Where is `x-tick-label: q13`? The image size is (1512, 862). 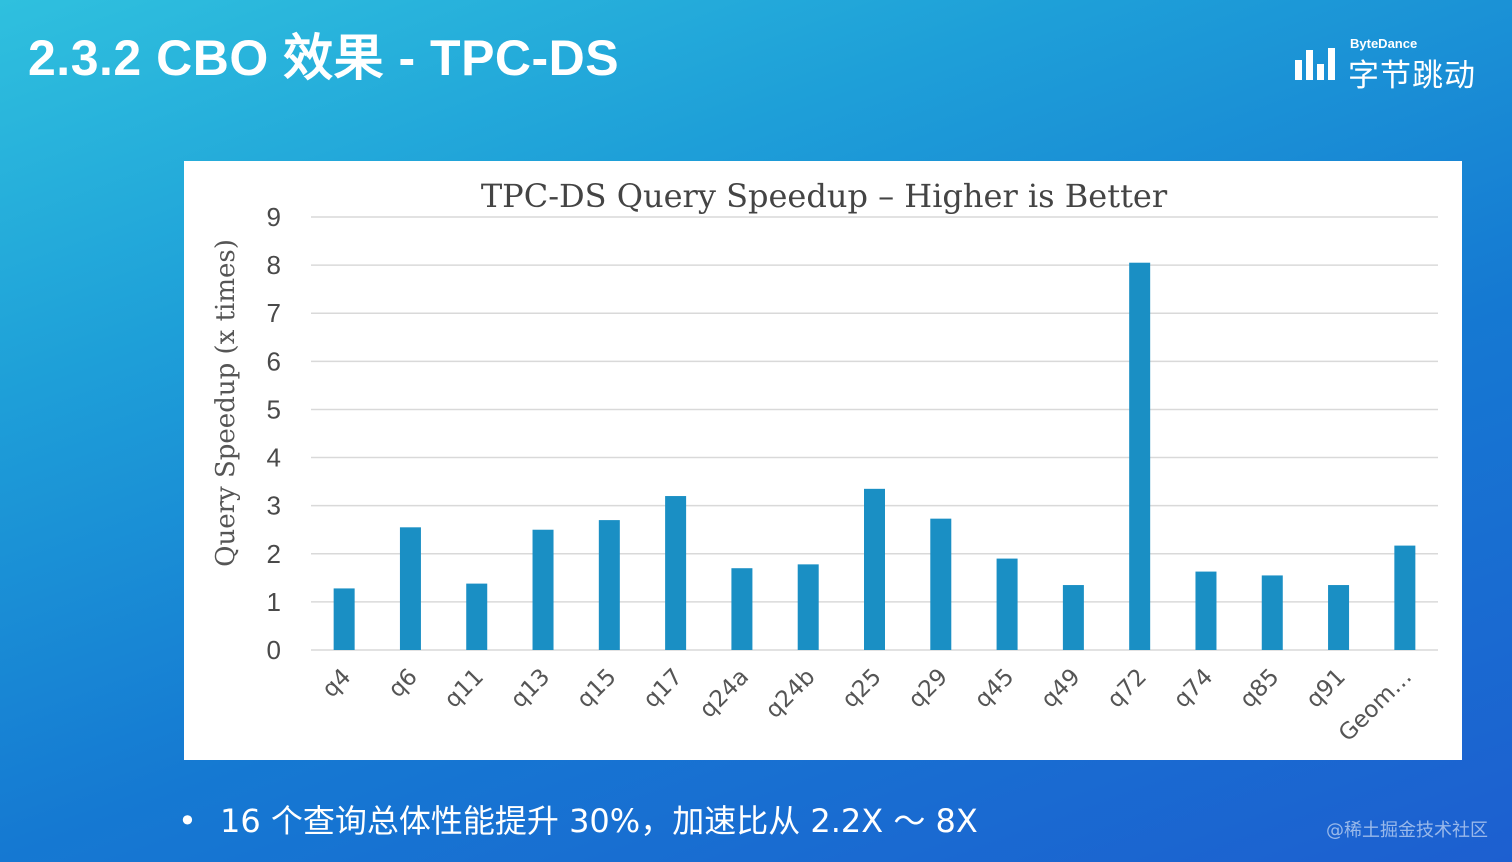 x-tick-label: q13 is located at coordinates (530, 688).